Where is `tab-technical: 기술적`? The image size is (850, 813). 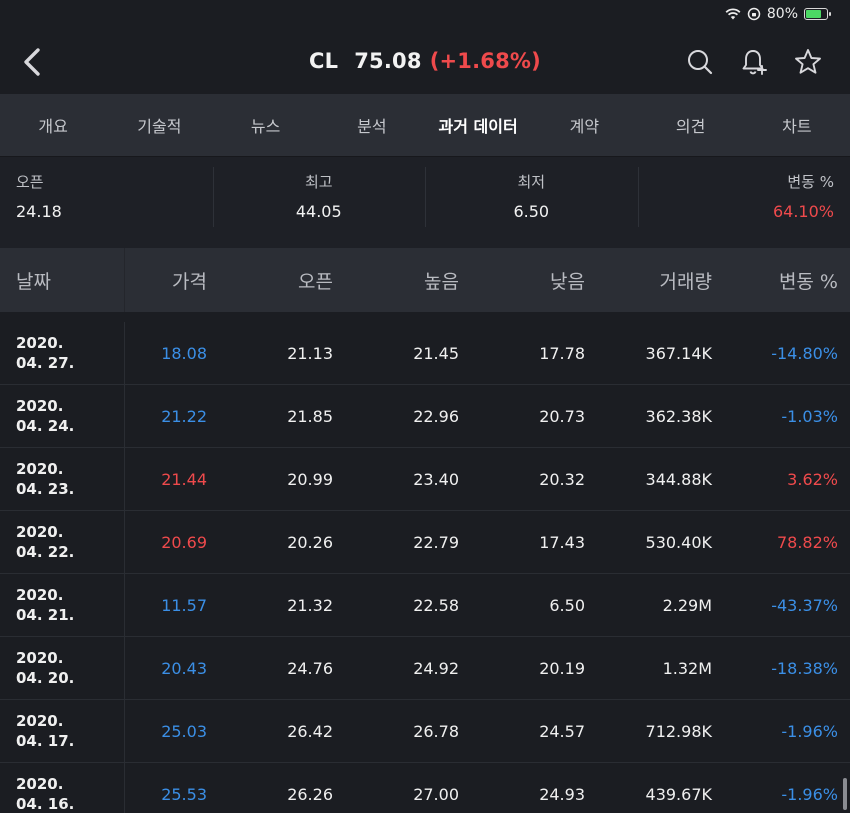 tab-technical: 기술적 is located at coordinates (159, 126).